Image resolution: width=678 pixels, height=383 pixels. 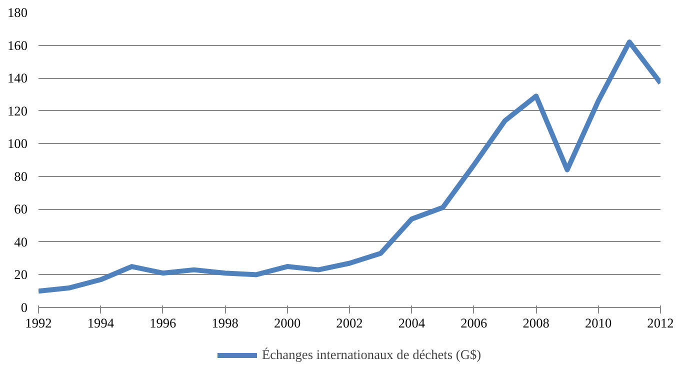 What do you see at coordinates (412, 323) in the screenshot?
I see `x-tick-label: 2004` at bounding box center [412, 323].